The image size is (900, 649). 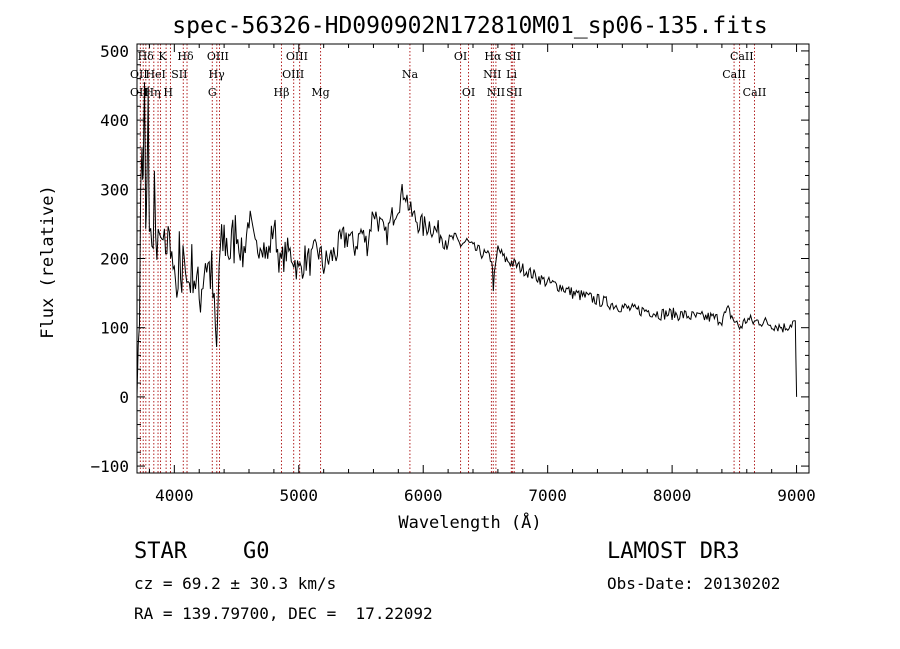 What do you see at coordinates (423, 495) in the screenshot?
I see `x-tick-label: 6000` at bounding box center [423, 495].